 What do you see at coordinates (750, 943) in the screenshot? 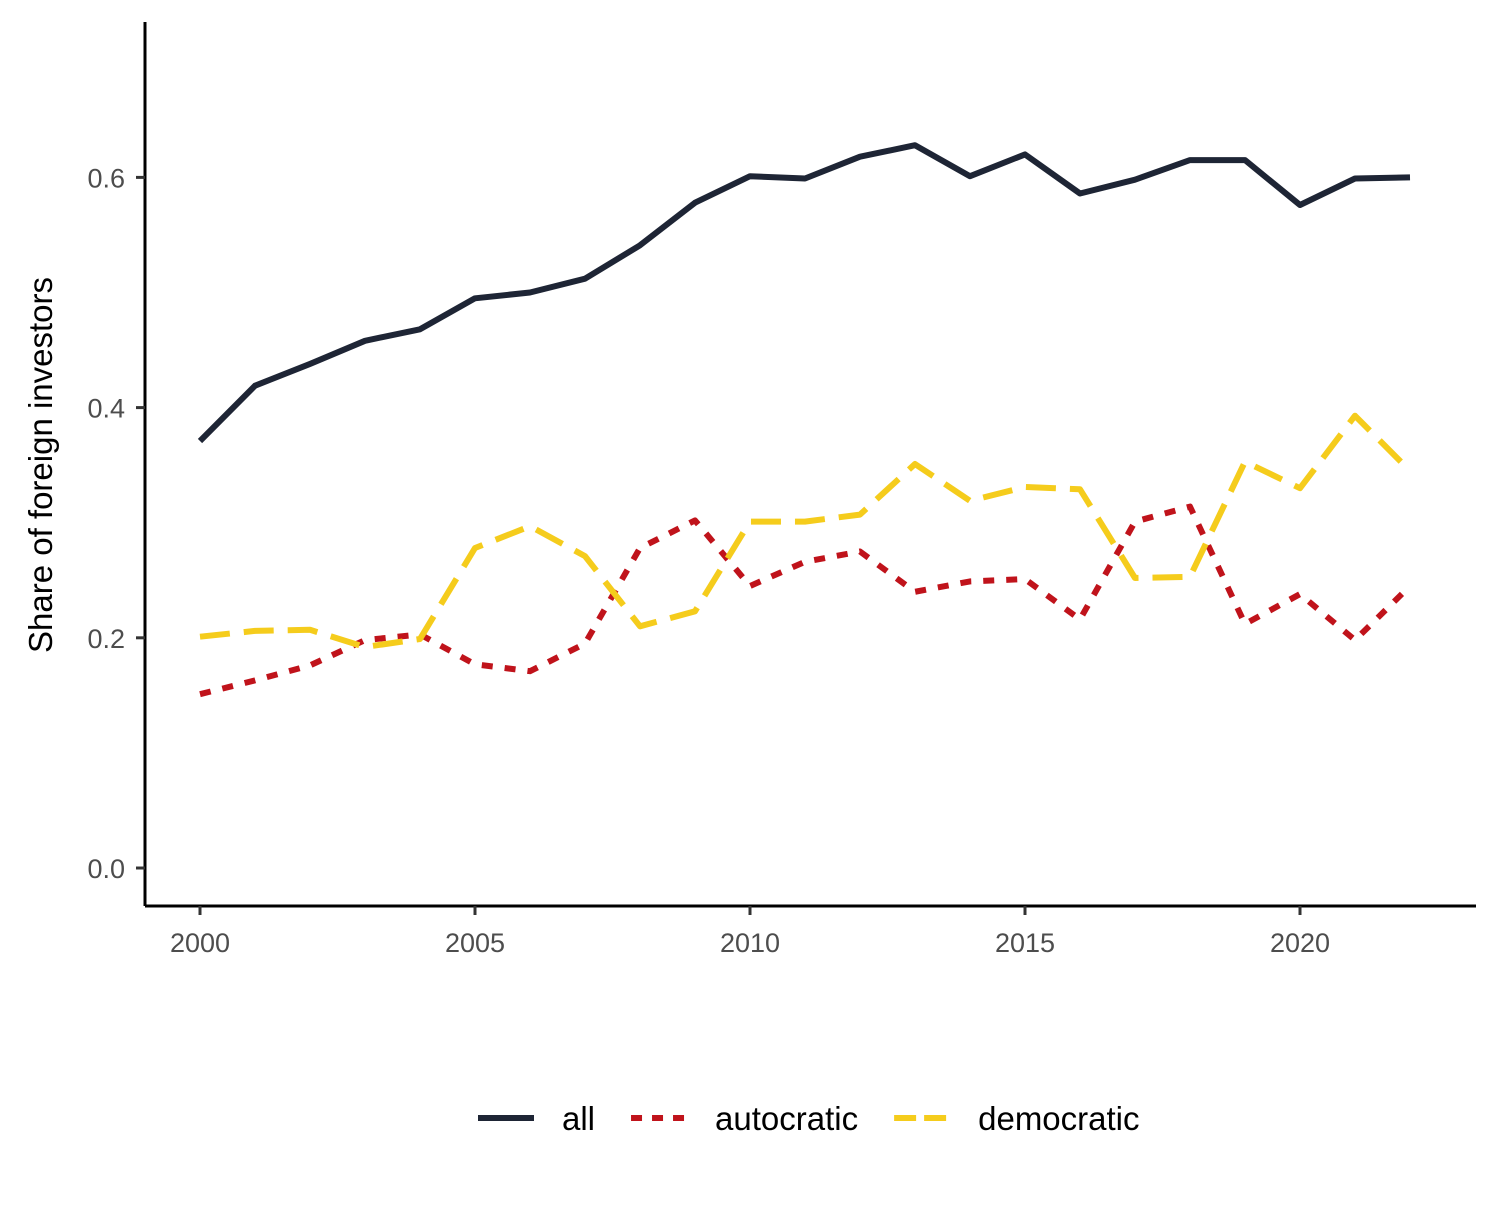
I see `x-tick-label: 2010` at bounding box center [750, 943].